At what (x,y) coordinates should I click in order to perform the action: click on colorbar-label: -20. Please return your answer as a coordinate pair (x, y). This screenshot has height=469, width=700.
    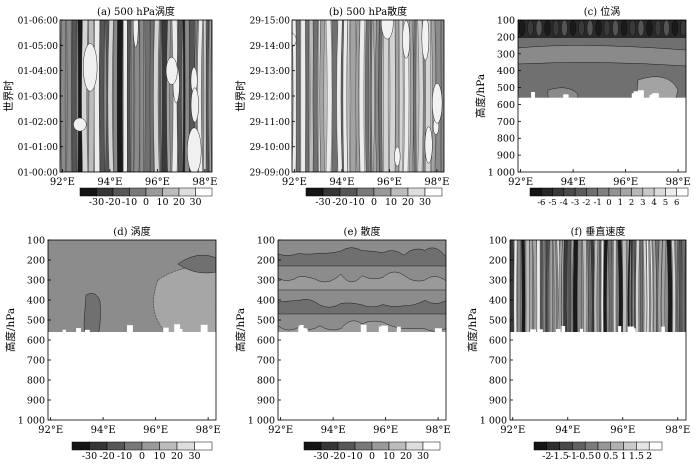
    Looking at the image, I should click on (112, 202).